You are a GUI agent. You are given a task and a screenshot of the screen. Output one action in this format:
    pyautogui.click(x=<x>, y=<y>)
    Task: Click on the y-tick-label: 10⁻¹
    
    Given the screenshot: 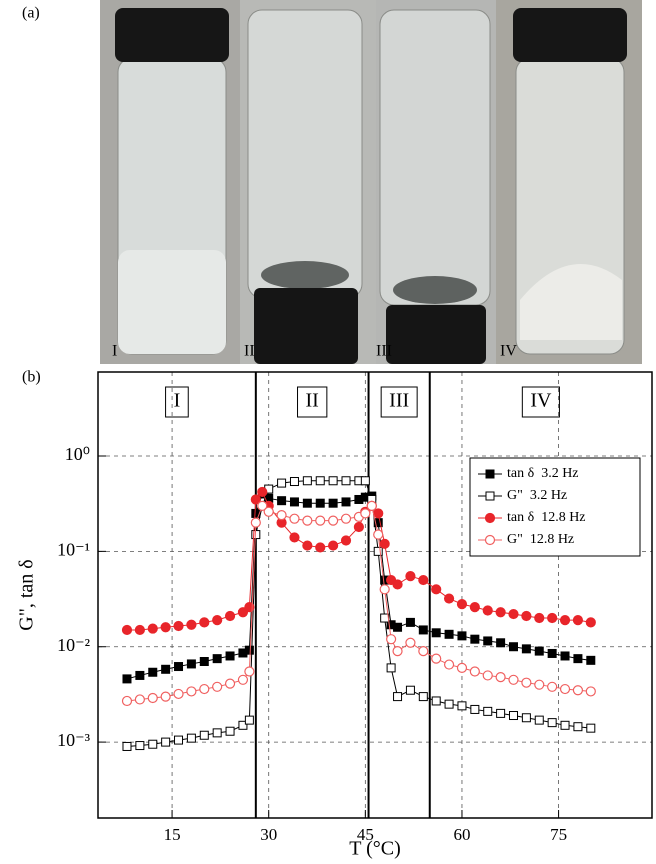 What is the action you would take?
    pyautogui.click(x=73, y=549)
    